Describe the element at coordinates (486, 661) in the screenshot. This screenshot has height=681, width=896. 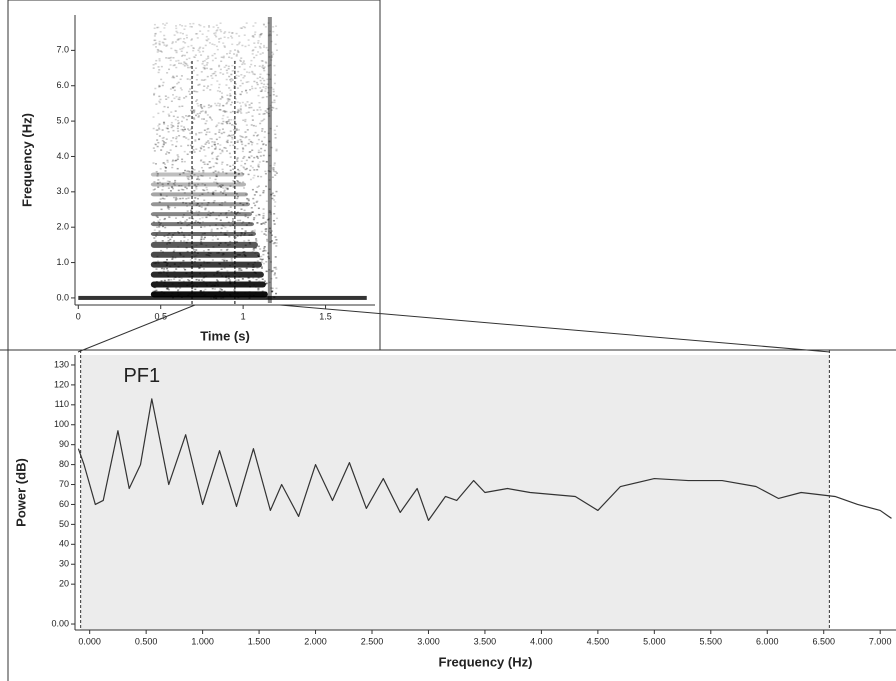
I see `x-axis-label: Frequency (Hz)` at that location.